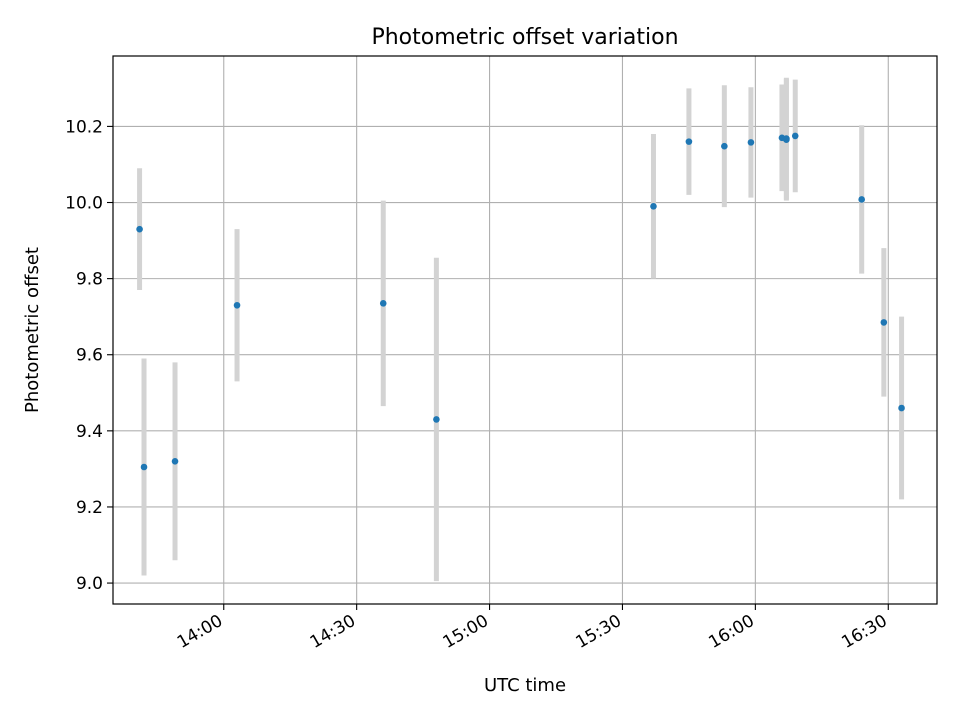 The image size is (960, 724). What do you see at coordinates (84, 204) in the screenshot?
I see `y-tick-label: 10.0` at bounding box center [84, 204].